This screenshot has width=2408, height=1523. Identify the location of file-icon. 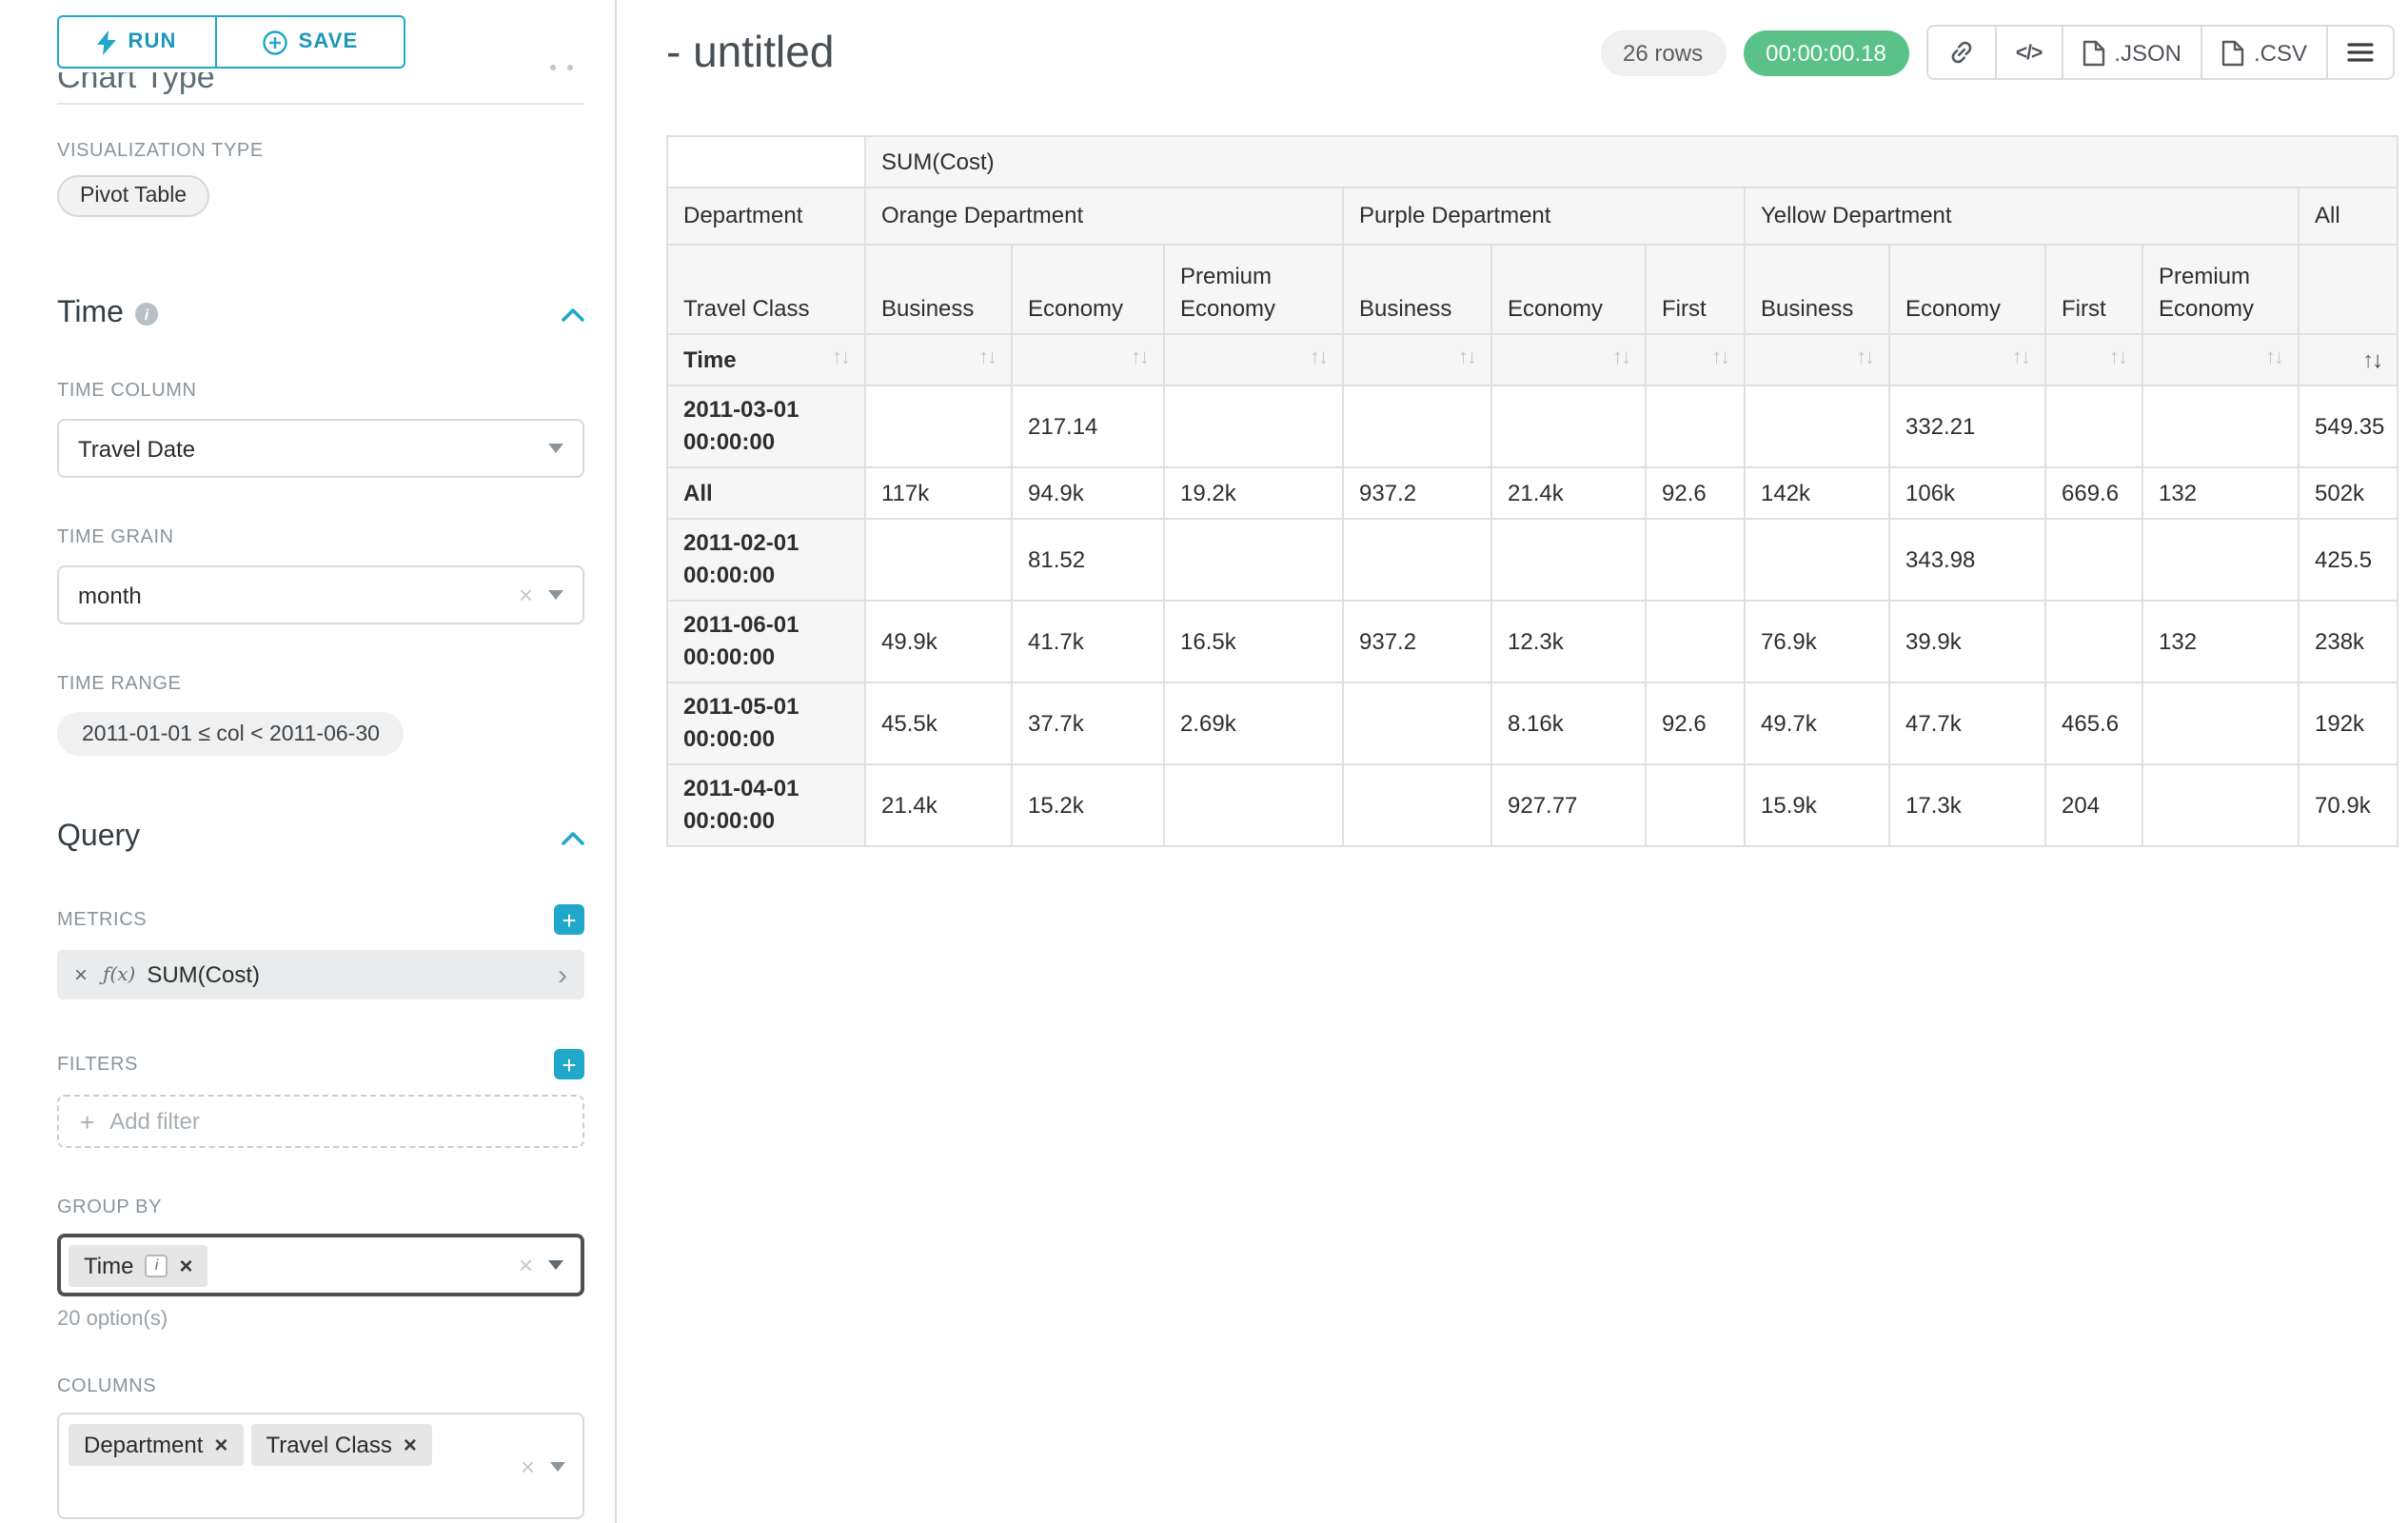
(2093, 53).